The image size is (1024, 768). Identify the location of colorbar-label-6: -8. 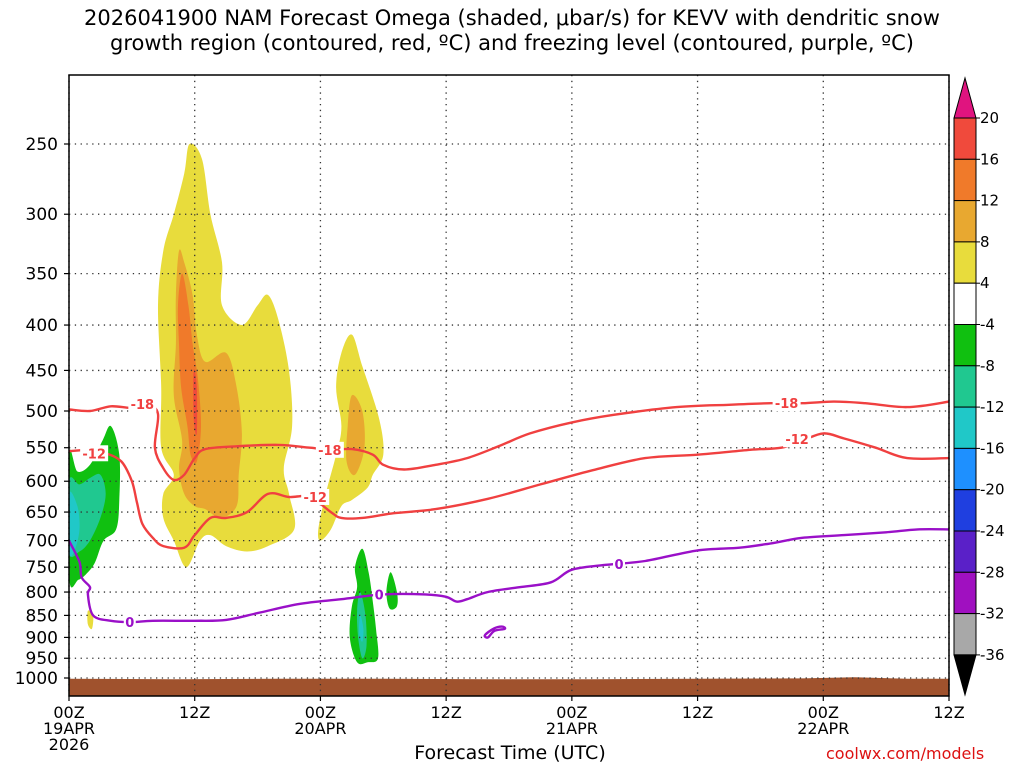
(987, 366).